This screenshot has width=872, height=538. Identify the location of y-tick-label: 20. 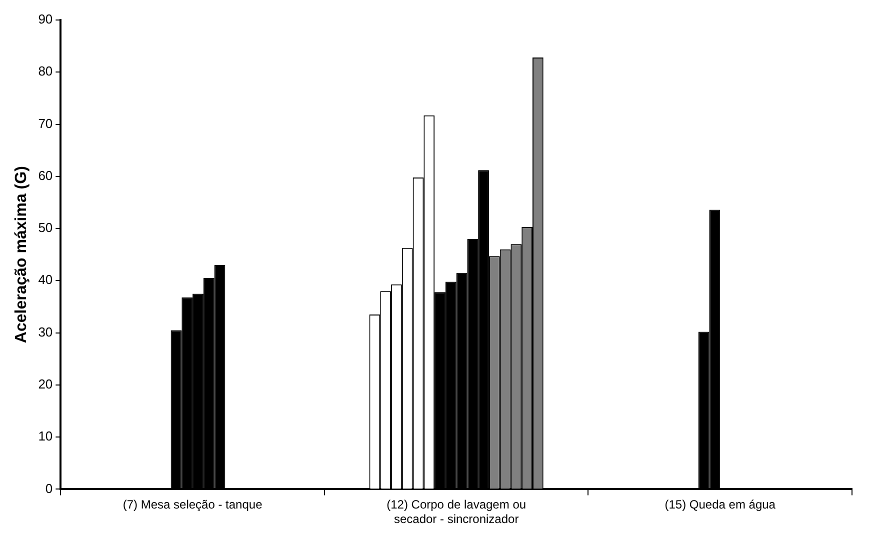
(45, 384).